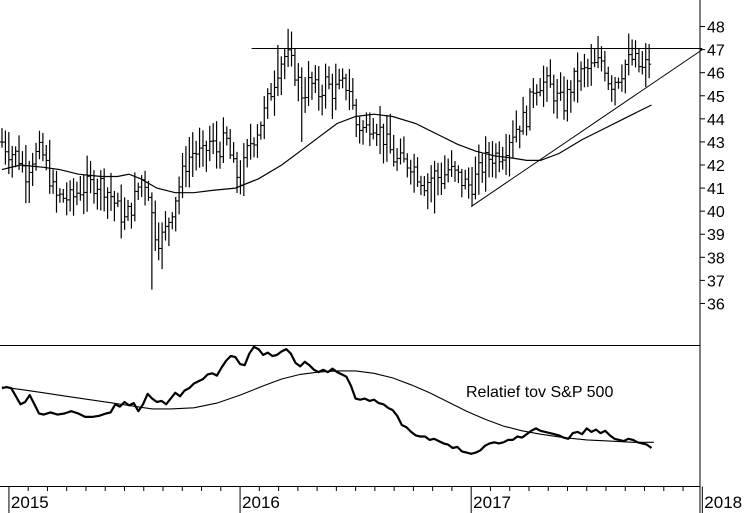 The width and height of the screenshot is (752, 513). What do you see at coordinates (716, 189) in the screenshot?
I see `y-tick-label: 41` at bounding box center [716, 189].